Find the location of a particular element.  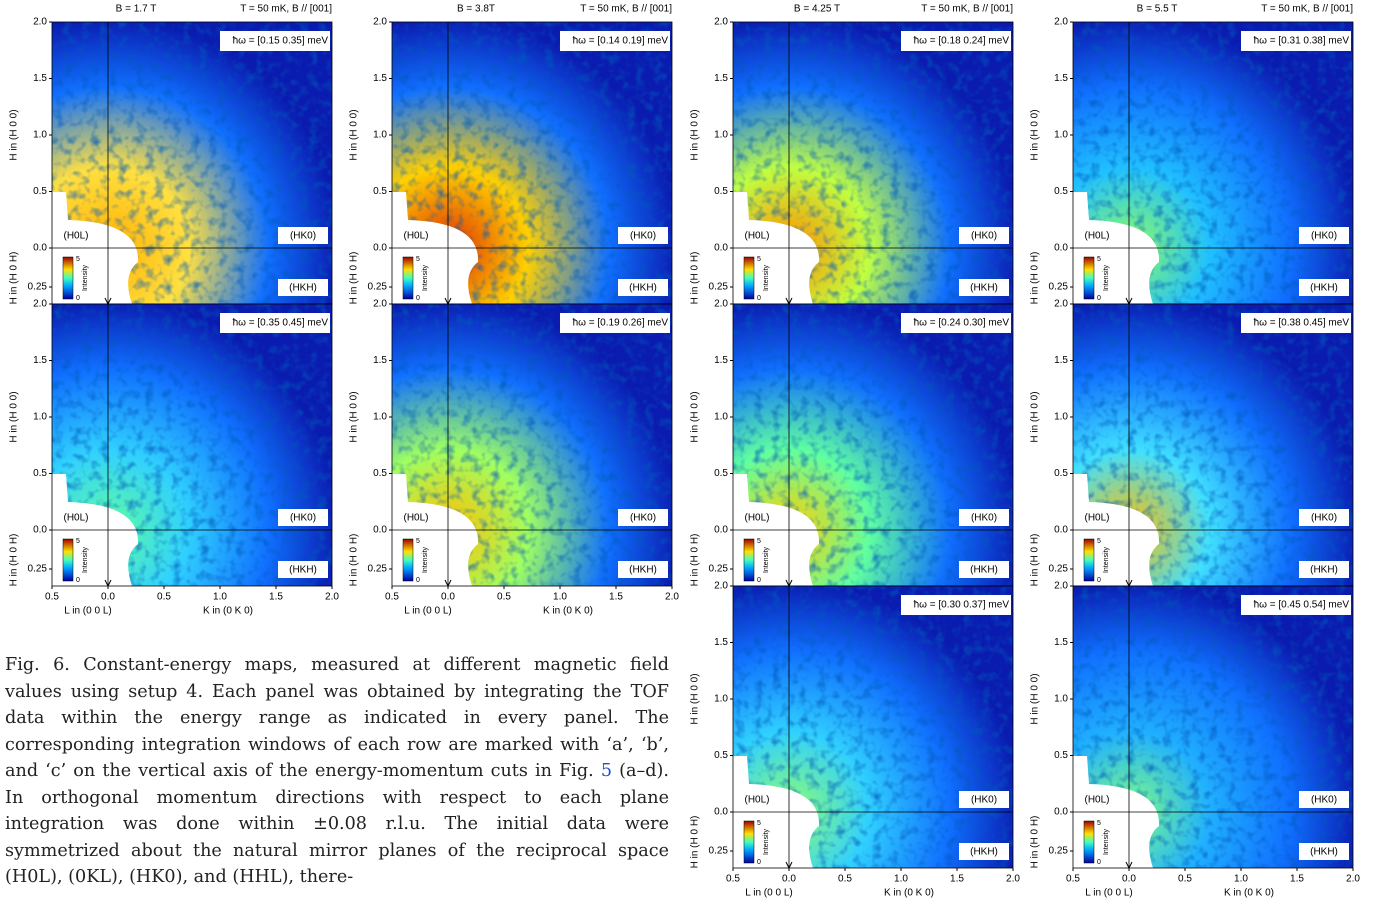

energy-label: ħω = [0.15 0.35] meV is located at coordinates (281, 41).